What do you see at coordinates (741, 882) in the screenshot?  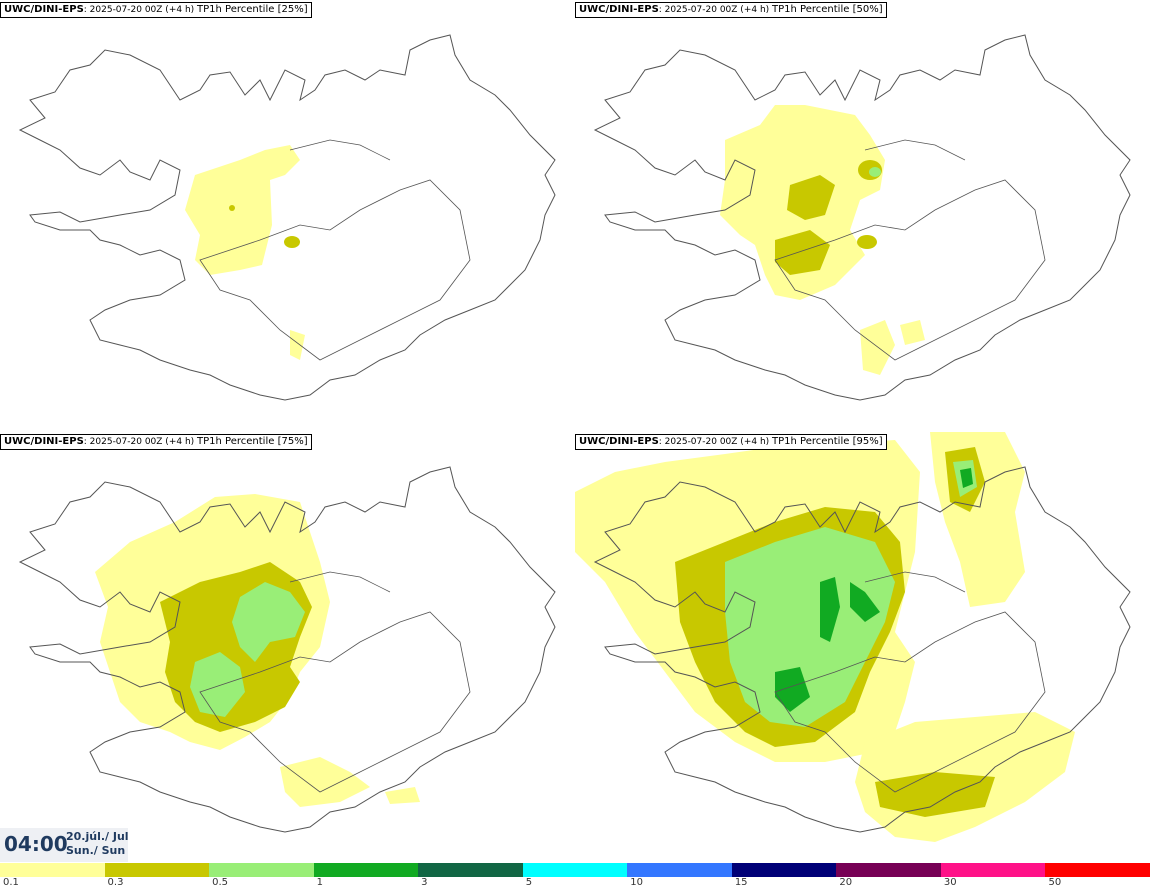 I see `legend-tick-label: 15` at bounding box center [741, 882].